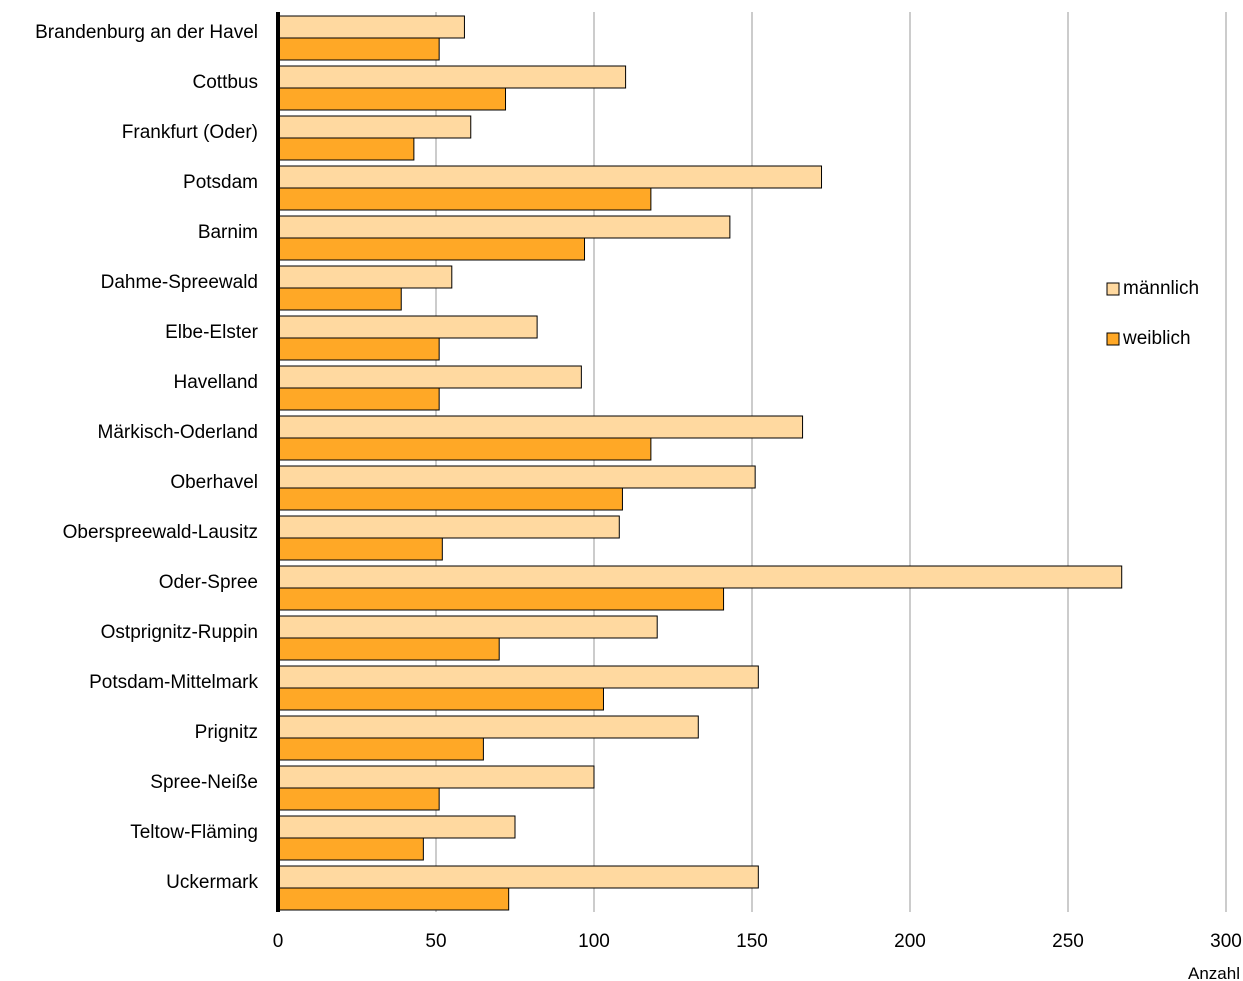 This screenshot has width=1243, height=981. I want to click on category-label: Spree-Neiße, so click(204, 782).